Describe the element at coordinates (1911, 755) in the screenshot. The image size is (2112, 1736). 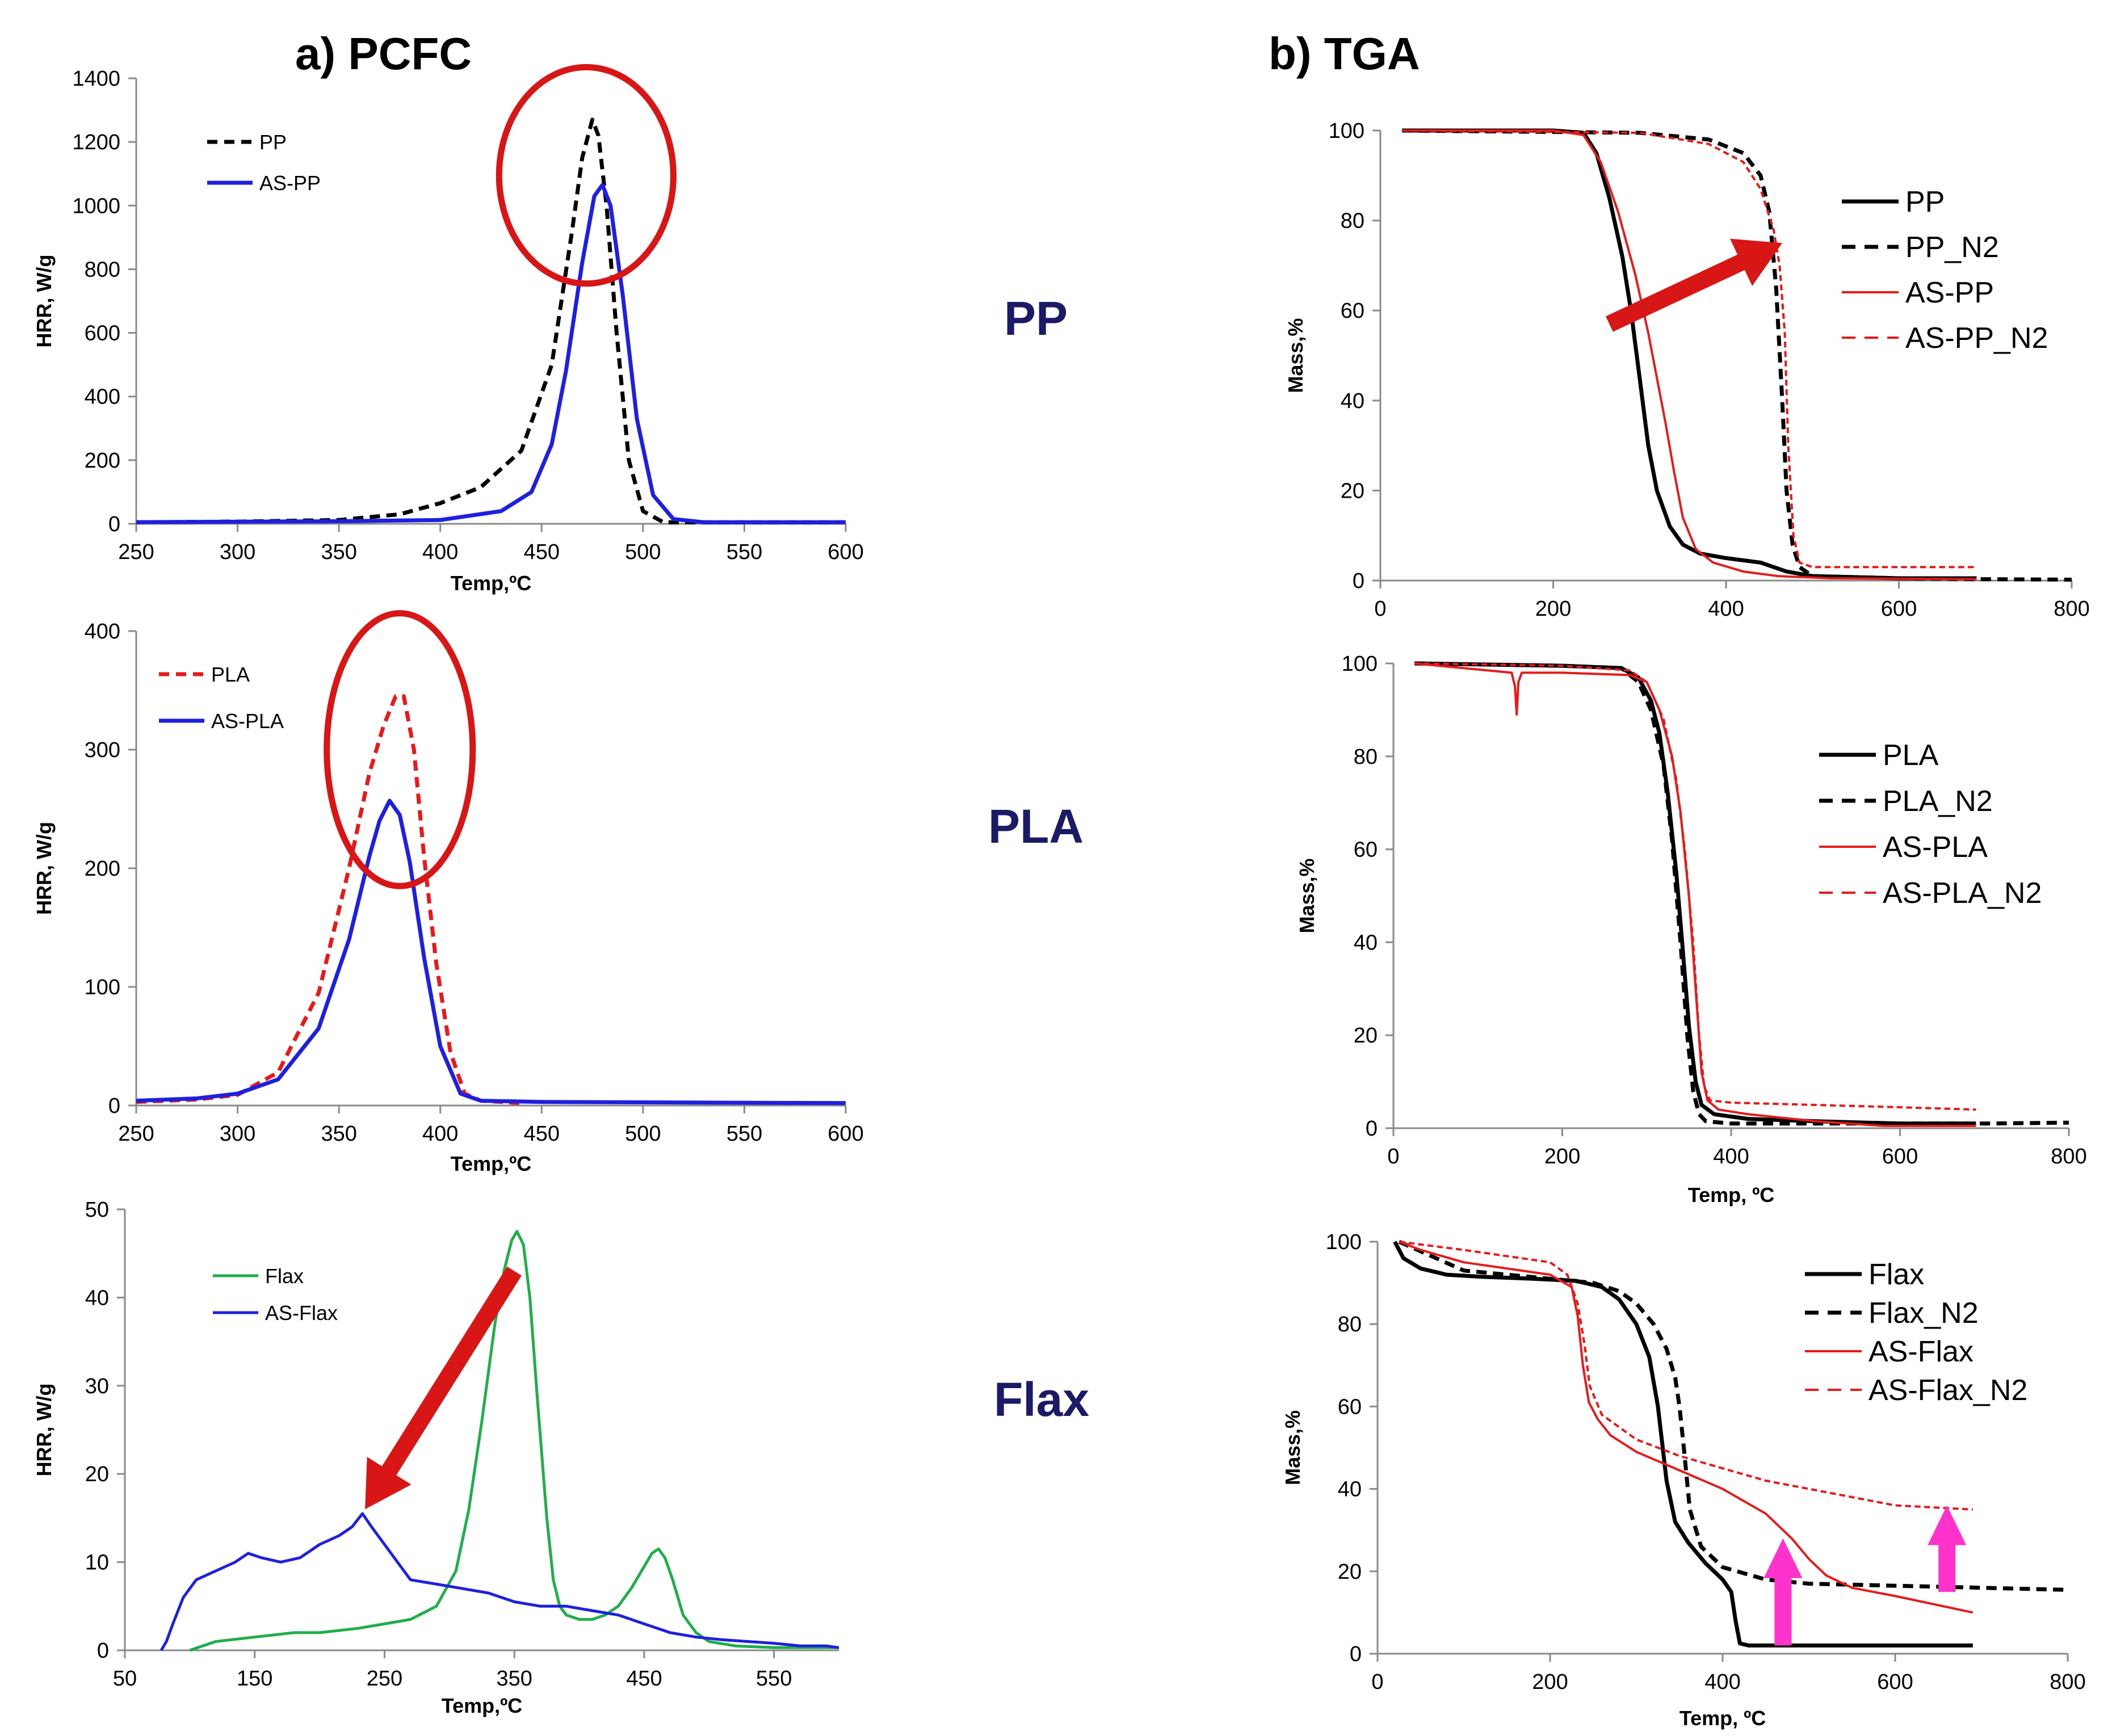
I see `legend-label: PLA` at that location.